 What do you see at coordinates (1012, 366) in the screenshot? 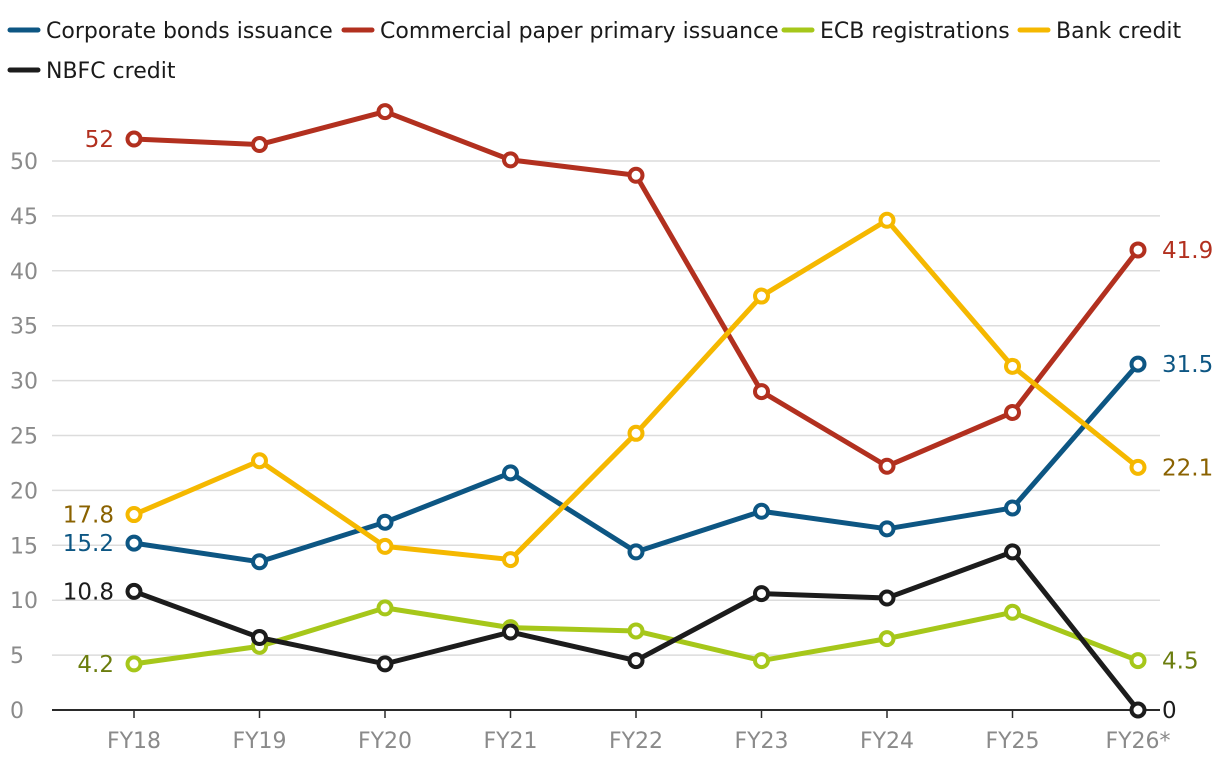
I see `data-point-bank-credit-fy25` at bounding box center [1012, 366].